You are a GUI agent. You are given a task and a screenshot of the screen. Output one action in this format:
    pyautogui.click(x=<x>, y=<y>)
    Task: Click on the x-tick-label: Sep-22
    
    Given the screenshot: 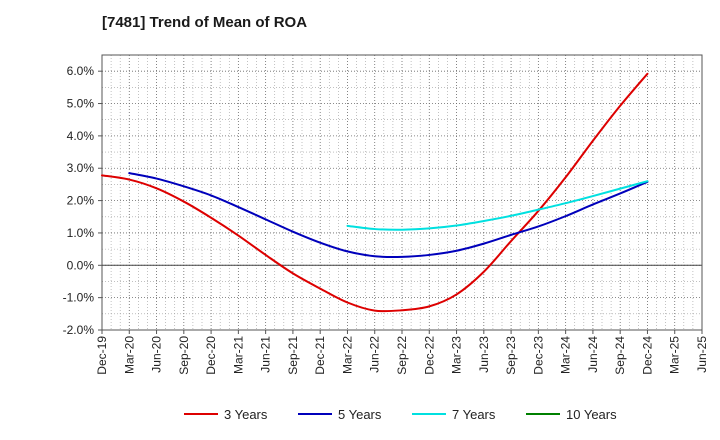 What is the action you would take?
    pyautogui.click(x=402, y=355)
    